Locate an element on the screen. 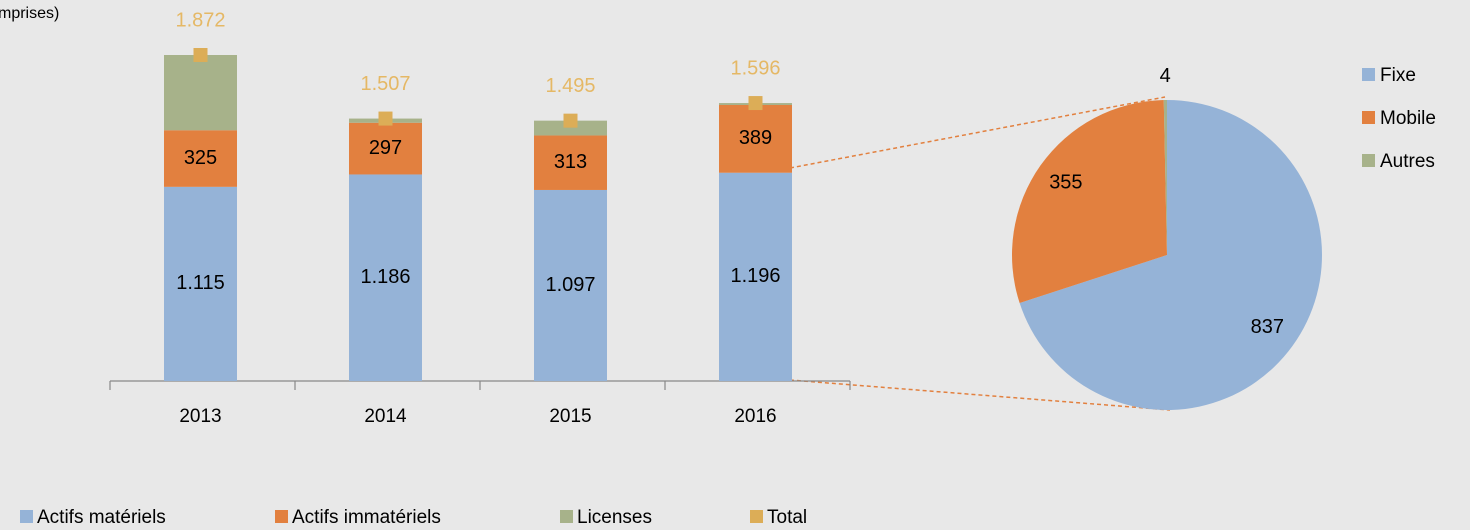  total-label: 1.872 is located at coordinates (200, 20).